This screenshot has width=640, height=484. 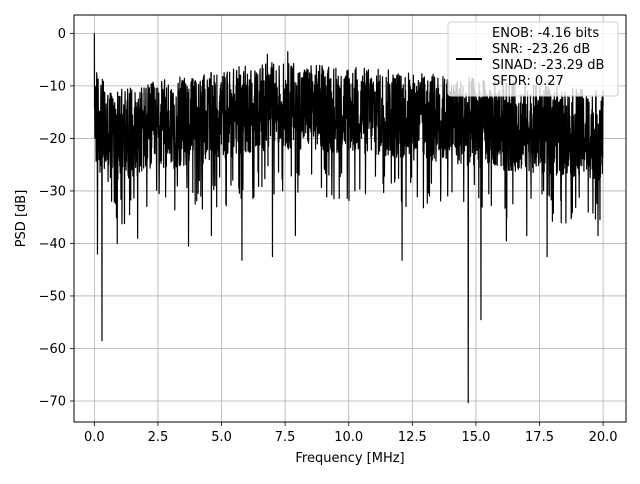 I want to click on y-tick-label: −60, so click(x=52, y=349).